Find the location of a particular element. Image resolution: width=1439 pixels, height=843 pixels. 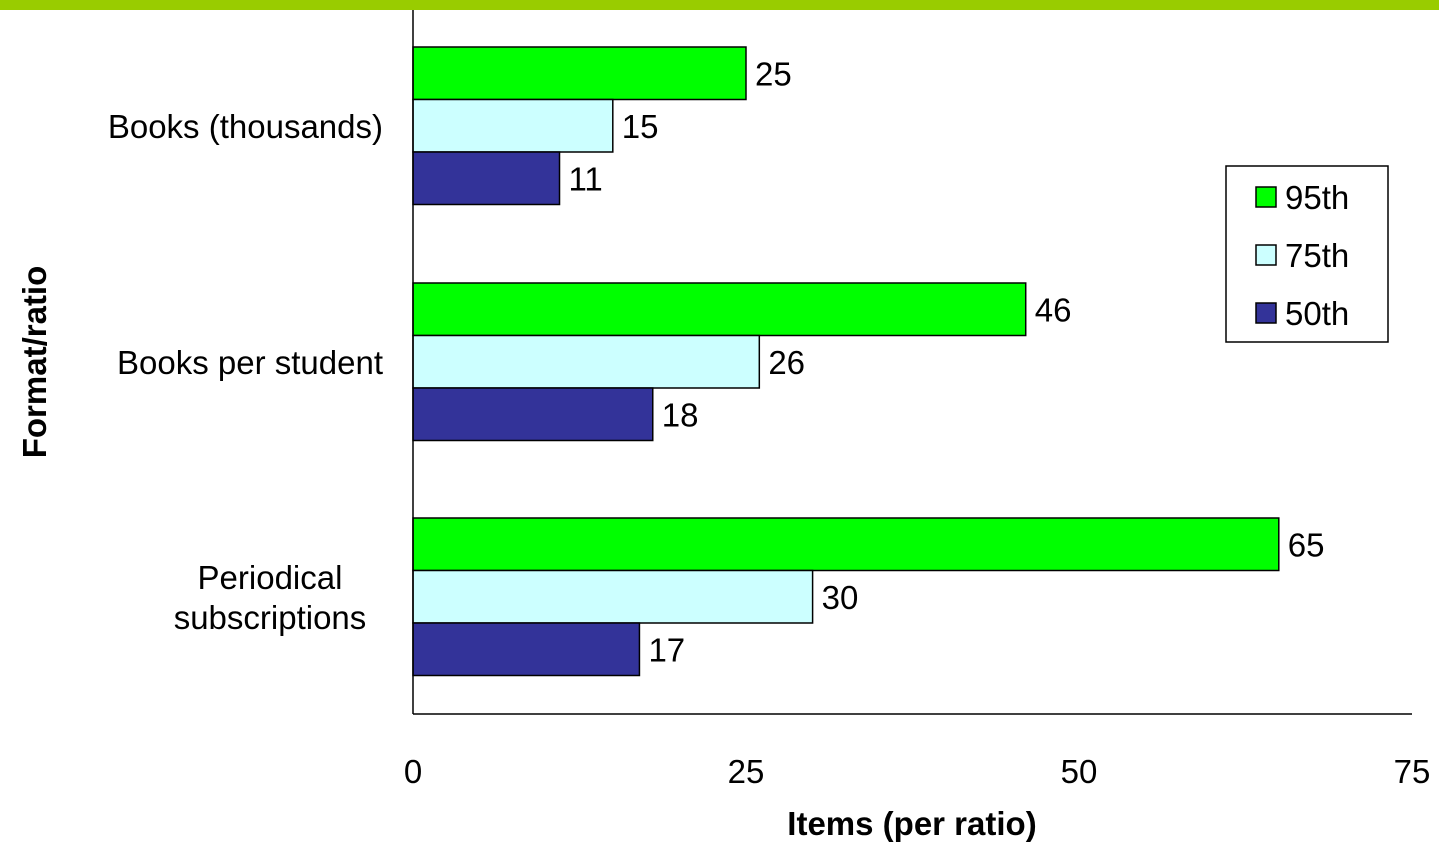

legend-swatch-75th is located at coordinates (1266, 255).